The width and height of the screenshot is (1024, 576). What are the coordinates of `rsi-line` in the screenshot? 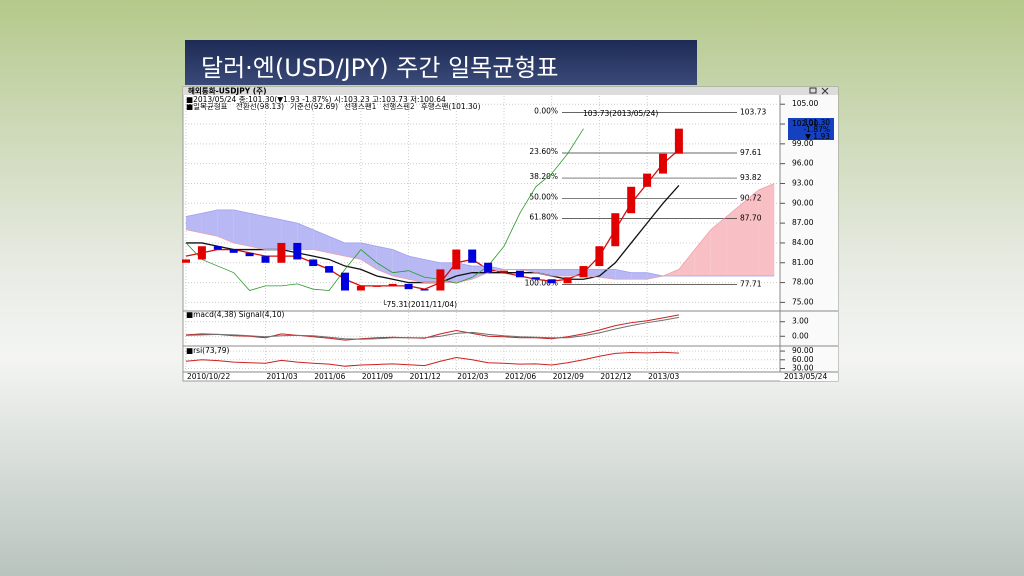 It's located at (432, 359).